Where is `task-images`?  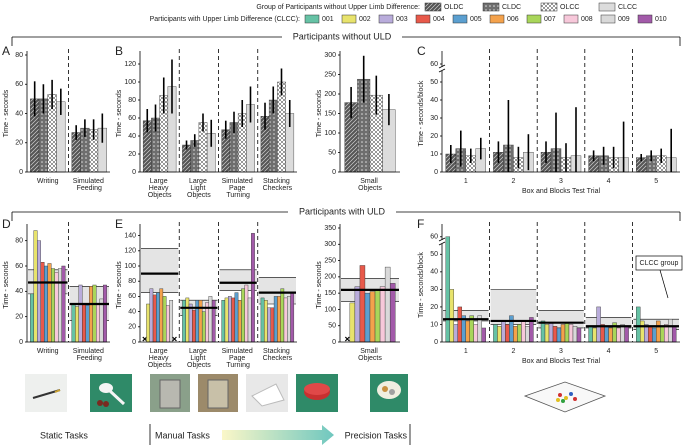
task-images is located at coordinates (316, 393).